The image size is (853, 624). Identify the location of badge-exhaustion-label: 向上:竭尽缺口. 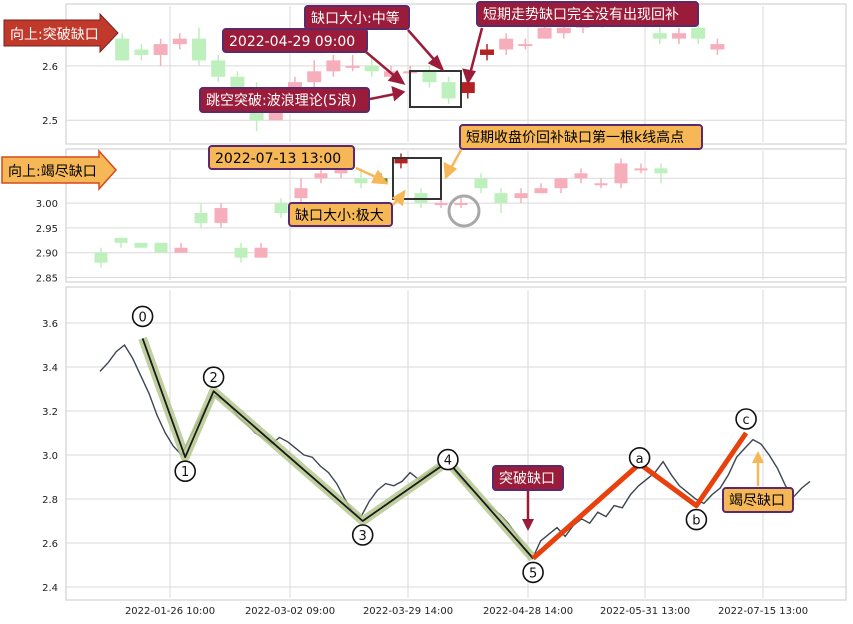
(52, 172).